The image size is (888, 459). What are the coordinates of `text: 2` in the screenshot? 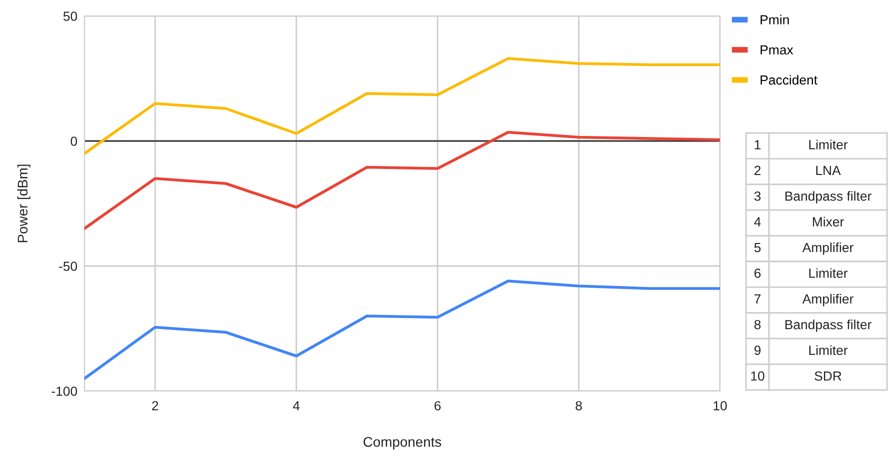 It's located at (757, 170).